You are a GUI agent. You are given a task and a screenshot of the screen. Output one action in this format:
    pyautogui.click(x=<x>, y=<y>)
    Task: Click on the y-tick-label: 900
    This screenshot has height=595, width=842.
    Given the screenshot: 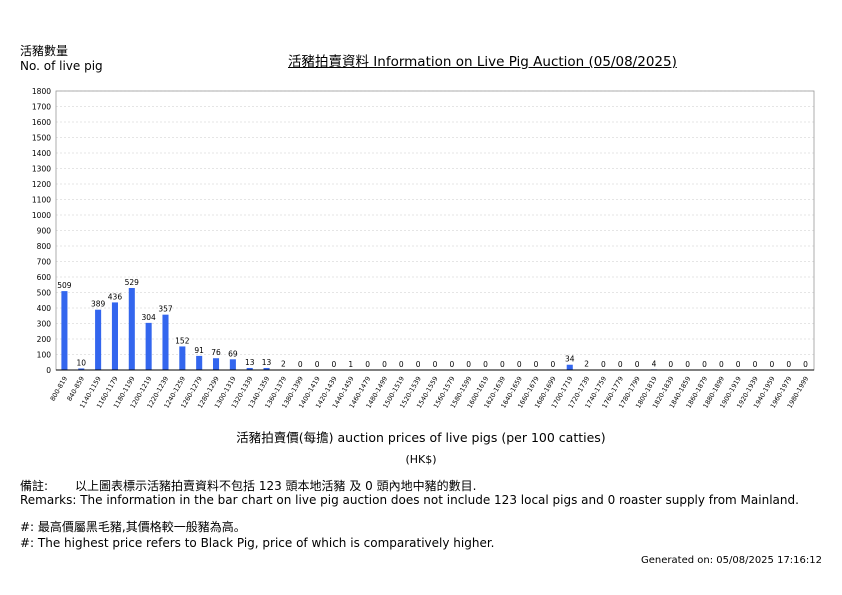 What is the action you would take?
    pyautogui.click(x=44, y=231)
    